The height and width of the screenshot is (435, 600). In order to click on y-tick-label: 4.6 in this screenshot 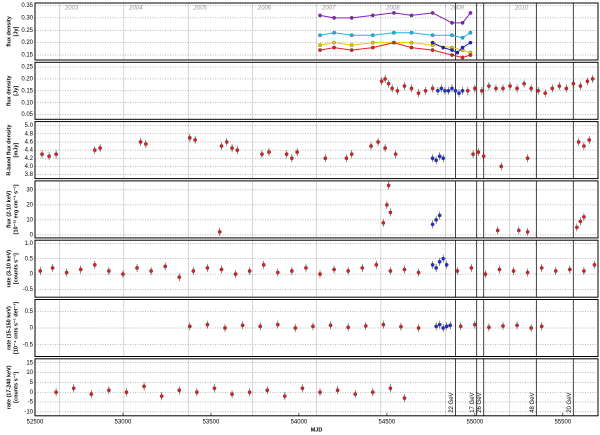, I will do `click(29, 143)`.